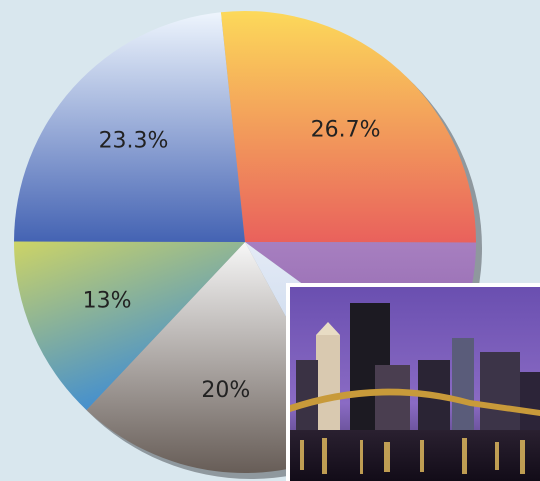  I want to click on slice-label: 23.3%, so click(134, 140).